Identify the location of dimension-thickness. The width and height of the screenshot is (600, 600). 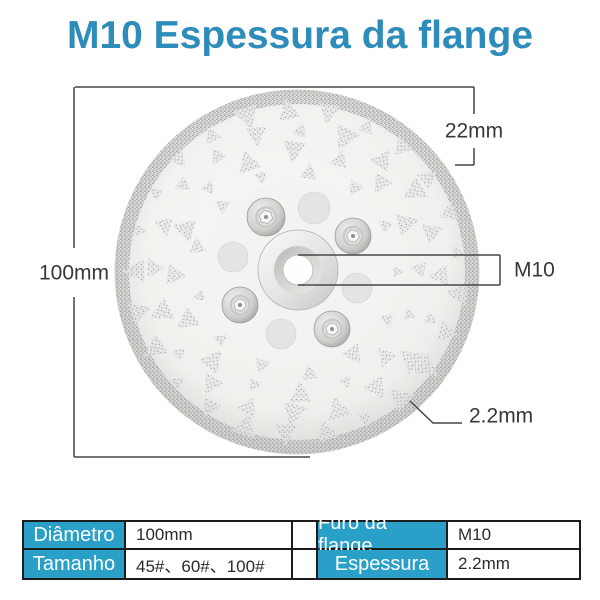
(435, 412).